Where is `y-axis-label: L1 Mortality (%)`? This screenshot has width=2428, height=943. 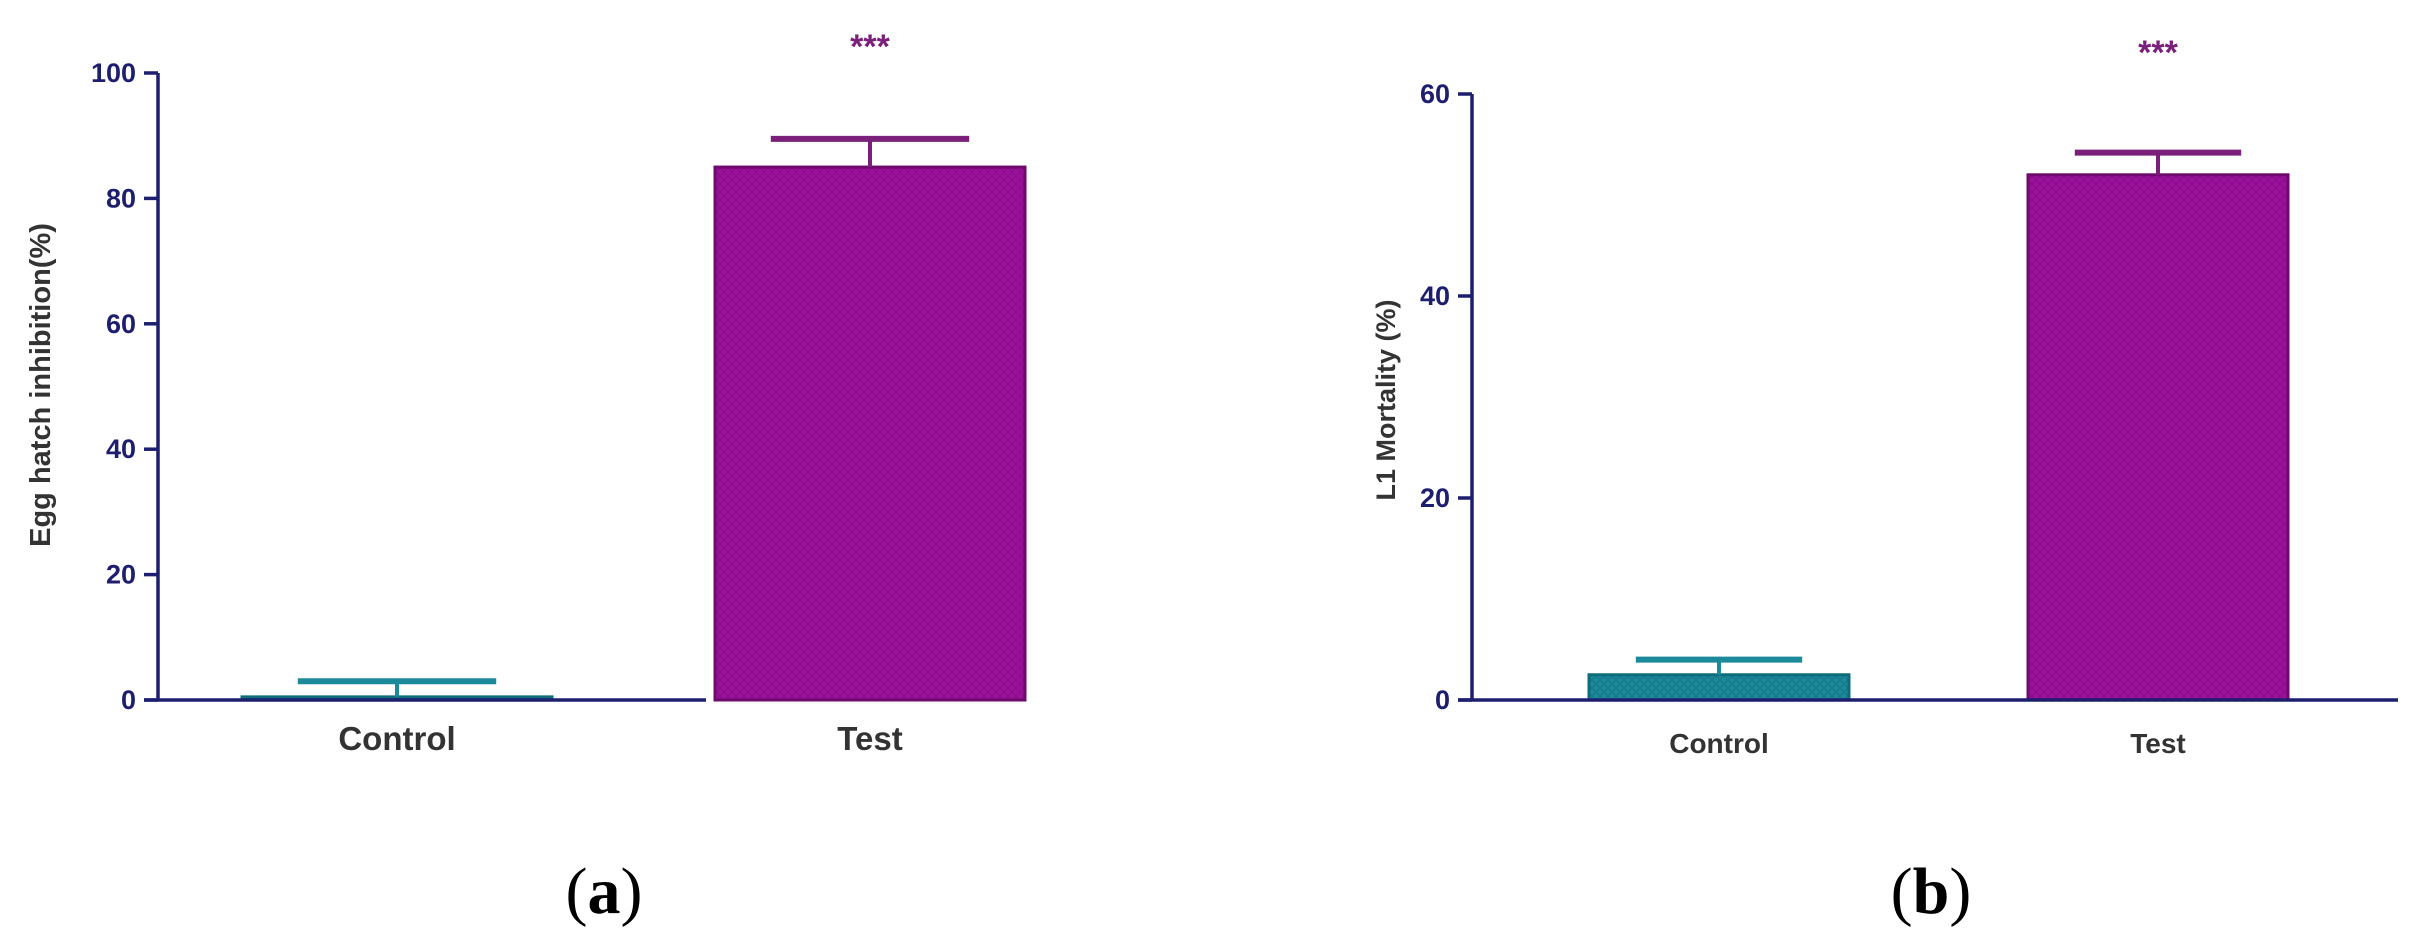 y-axis-label: L1 Mortality (%) is located at coordinates (1386, 399).